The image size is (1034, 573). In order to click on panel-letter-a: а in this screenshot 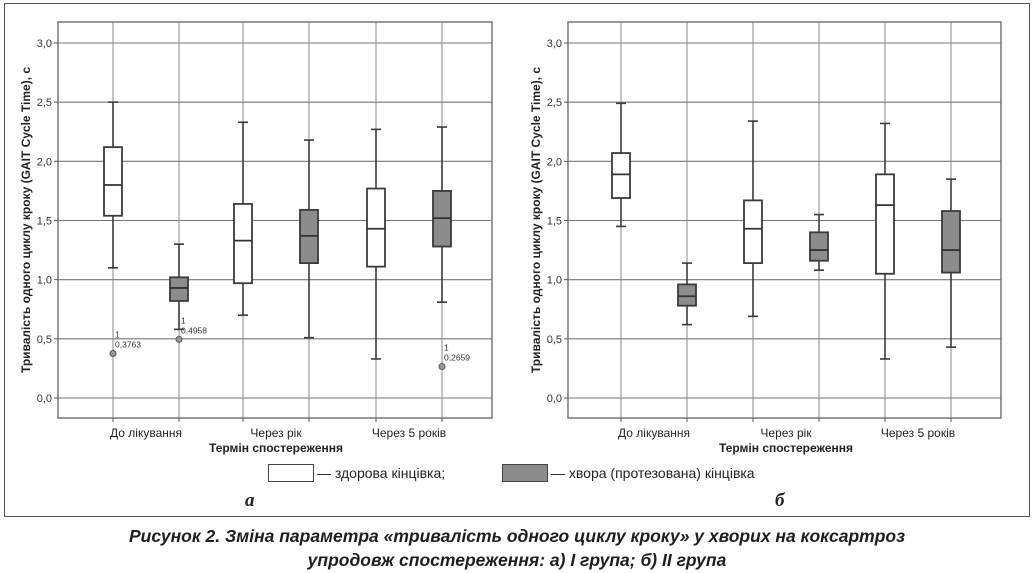, I will do `click(250, 500)`.